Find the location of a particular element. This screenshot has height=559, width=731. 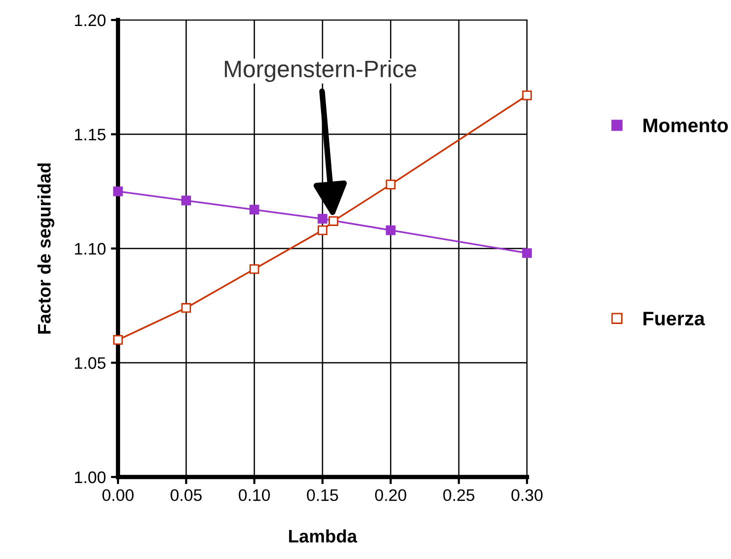

annotation: Morgenstern-Price is located at coordinates (320, 71).